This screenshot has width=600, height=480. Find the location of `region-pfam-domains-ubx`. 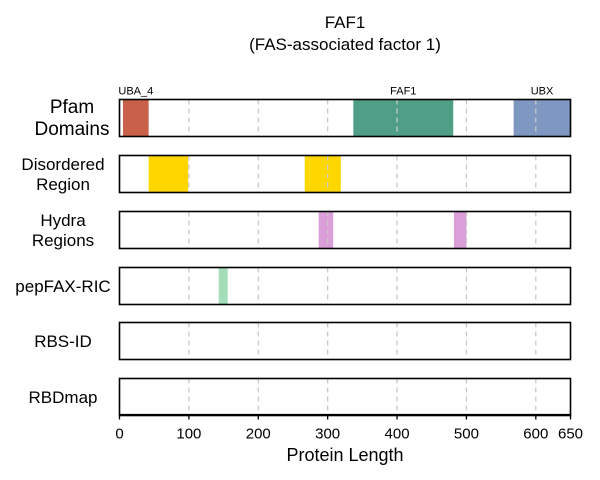

region-pfam-domains-ubx is located at coordinates (542, 118).